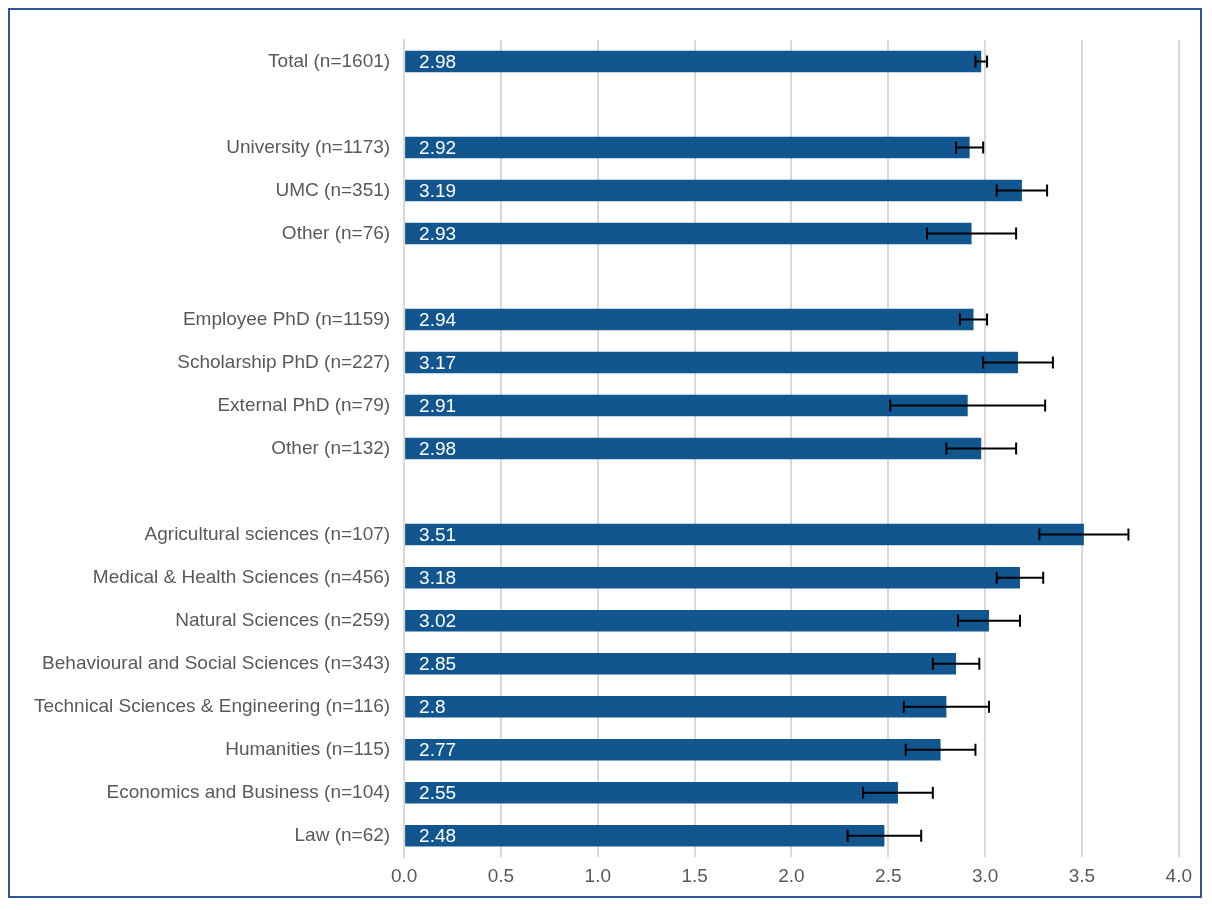  Describe the element at coordinates (308, 748) in the screenshot. I see `y-tick-label: Humanities (n=115)` at that location.